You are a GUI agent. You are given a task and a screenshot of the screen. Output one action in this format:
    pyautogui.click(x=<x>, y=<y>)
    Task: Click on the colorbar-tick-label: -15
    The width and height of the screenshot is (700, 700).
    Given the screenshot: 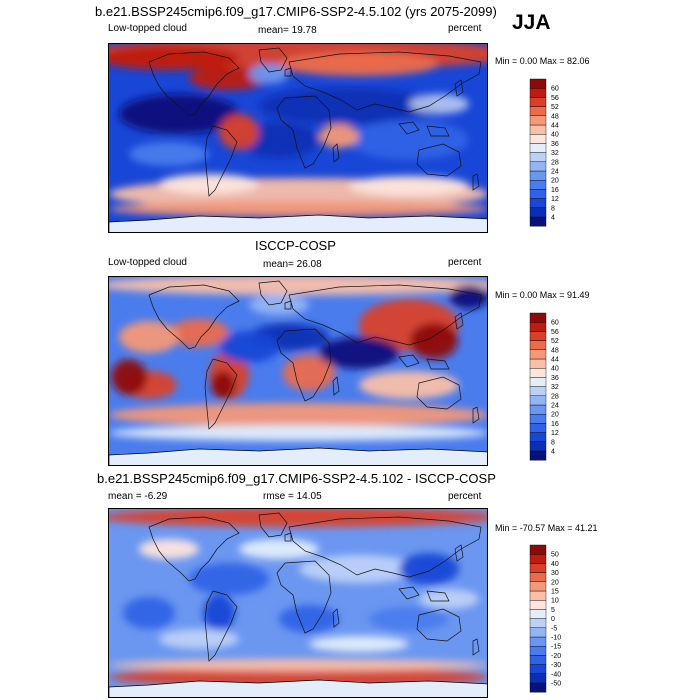 What is the action you would take?
    pyautogui.click(x=556, y=647)
    